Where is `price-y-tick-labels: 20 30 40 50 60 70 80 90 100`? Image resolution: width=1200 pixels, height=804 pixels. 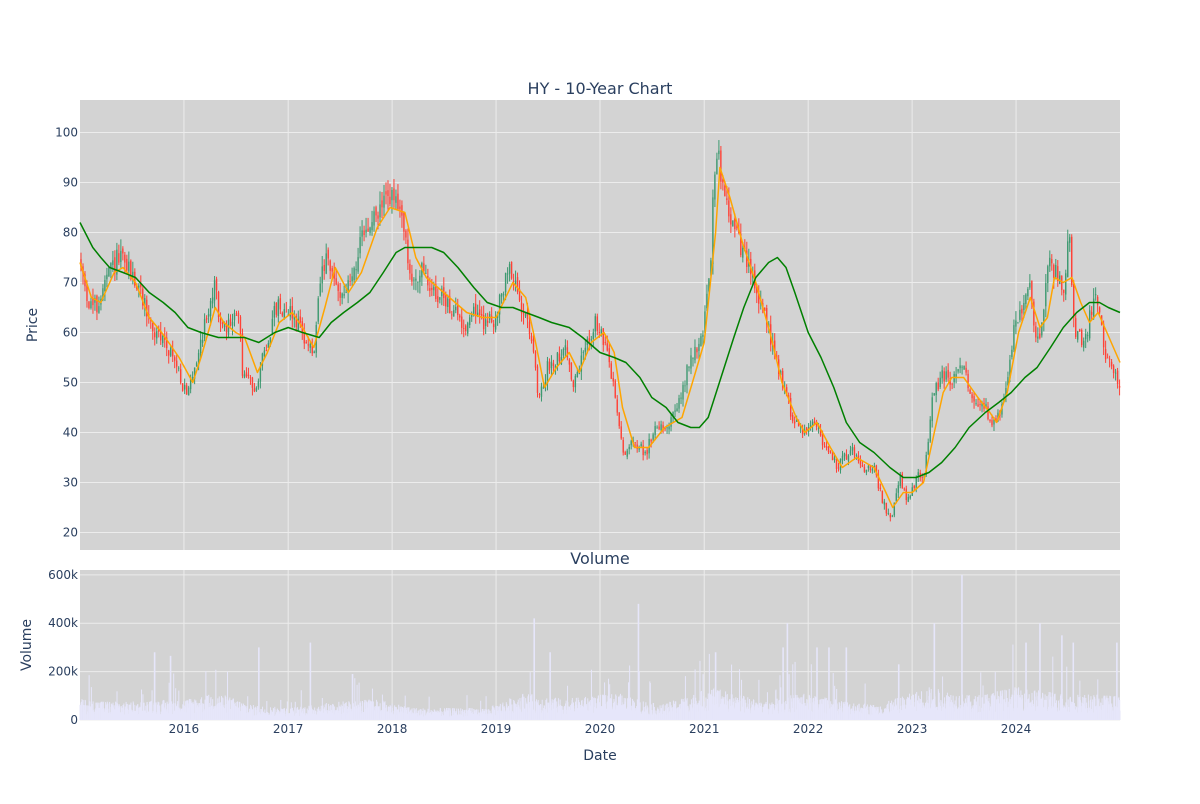 price-y-tick-labels: 20 30 40 50 60 70 80 90 100 is located at coordinates (66, 333).